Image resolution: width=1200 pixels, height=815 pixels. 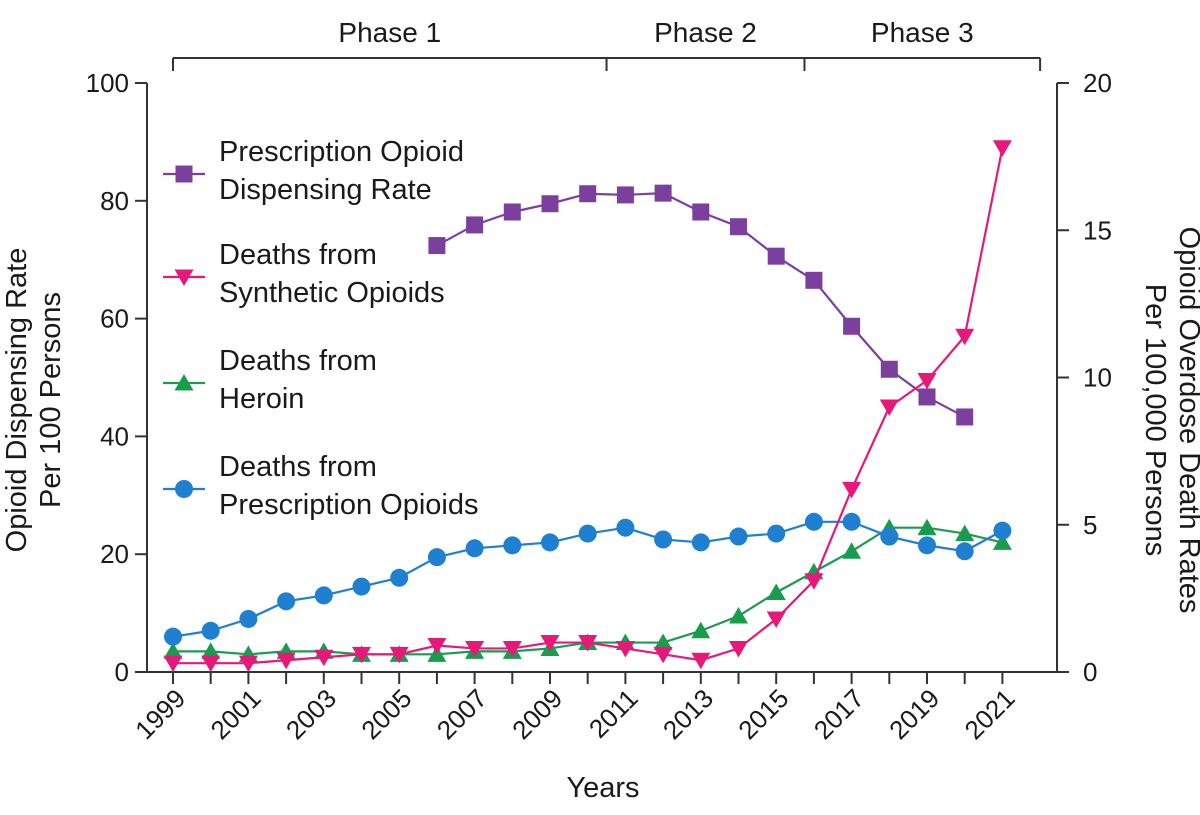 I want to click on x-tick-label: 2017, so click(x=839, y=714).